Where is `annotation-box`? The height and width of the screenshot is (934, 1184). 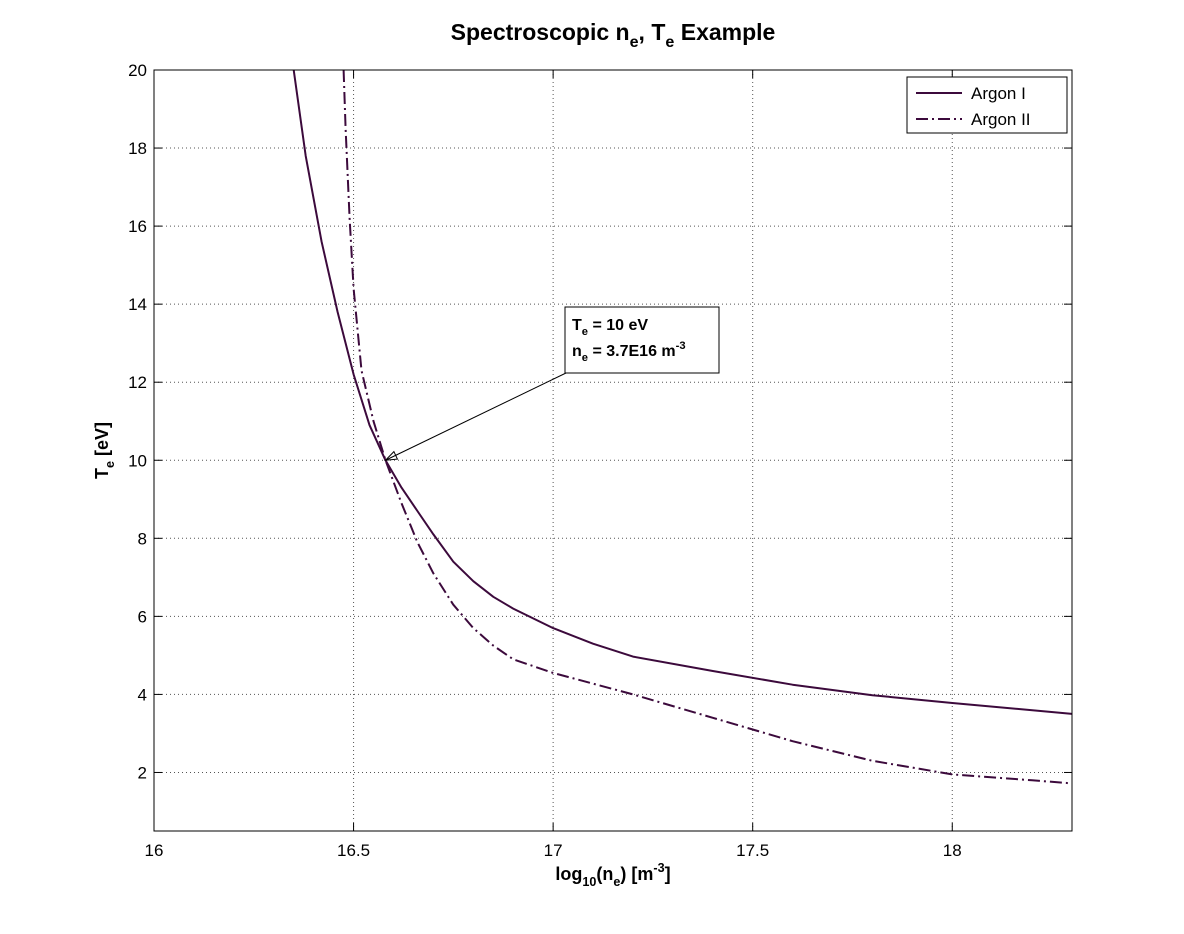
annotation-box is located at coordinates (642, 340).